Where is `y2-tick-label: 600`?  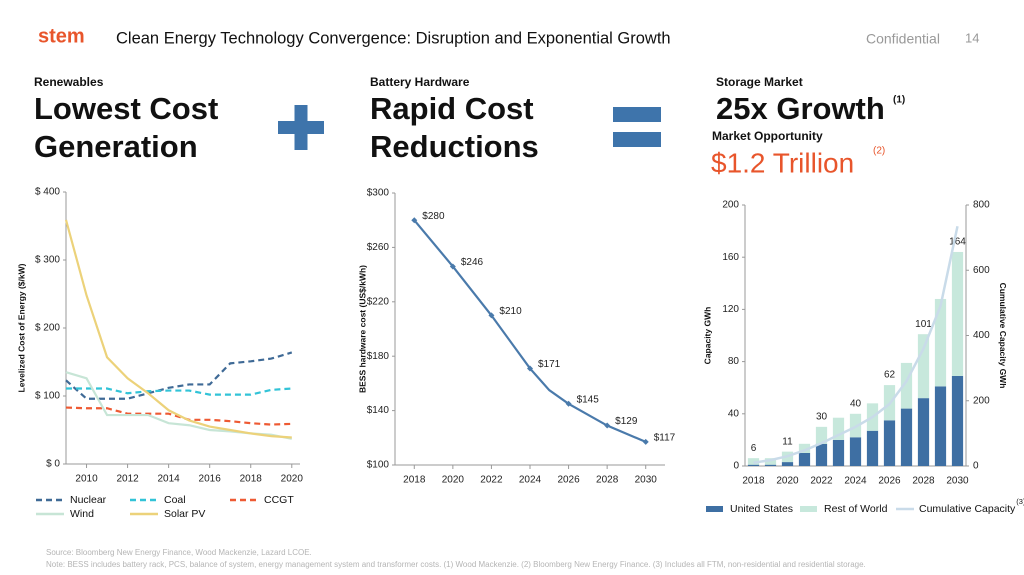 y2-tick-label: 600 is located at coordinates (981, 270).